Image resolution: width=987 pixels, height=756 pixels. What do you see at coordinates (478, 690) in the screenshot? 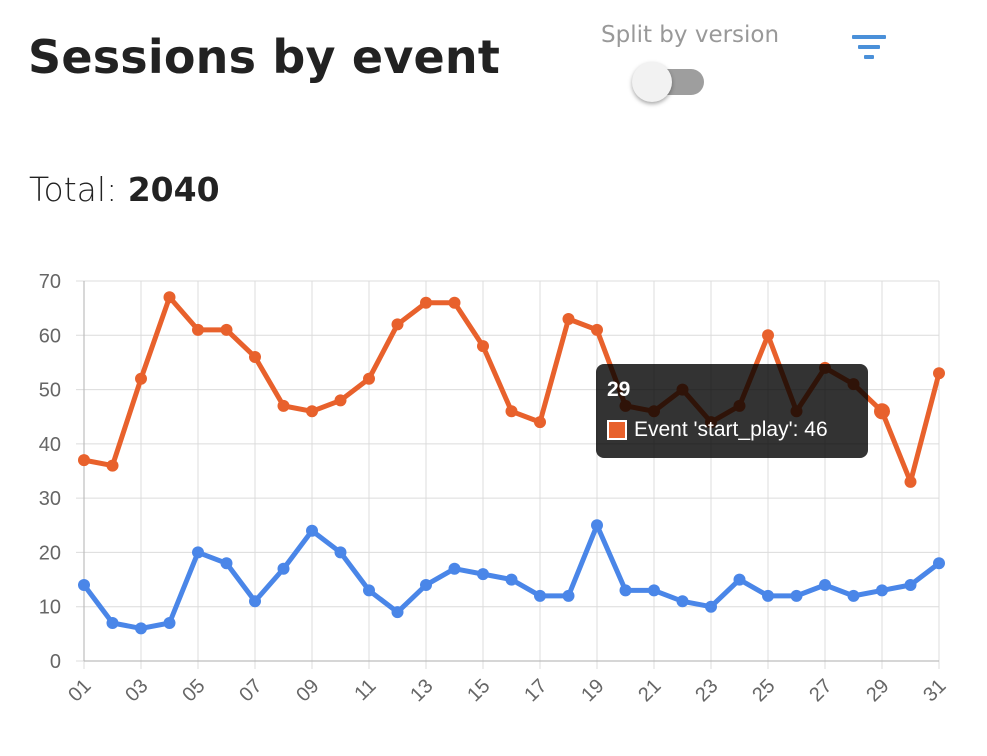
I see `x-tick-label: 15` at bounding box center [478, 690].